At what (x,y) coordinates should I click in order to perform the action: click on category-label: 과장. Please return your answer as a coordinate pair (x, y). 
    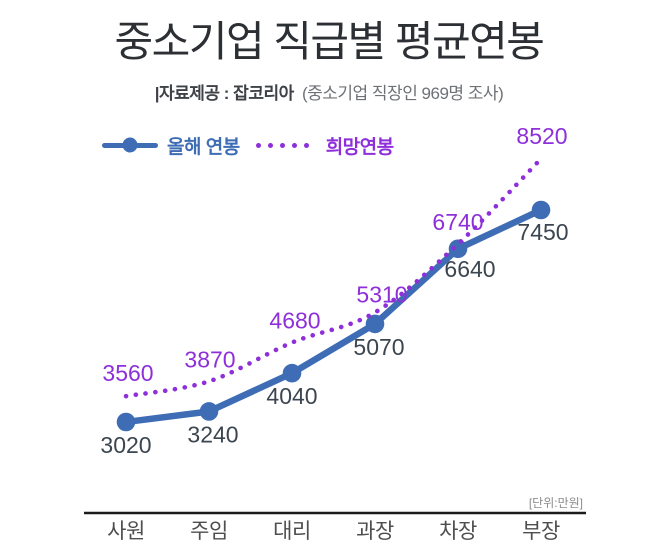
    Looking at the image, I should click on (375, 531).